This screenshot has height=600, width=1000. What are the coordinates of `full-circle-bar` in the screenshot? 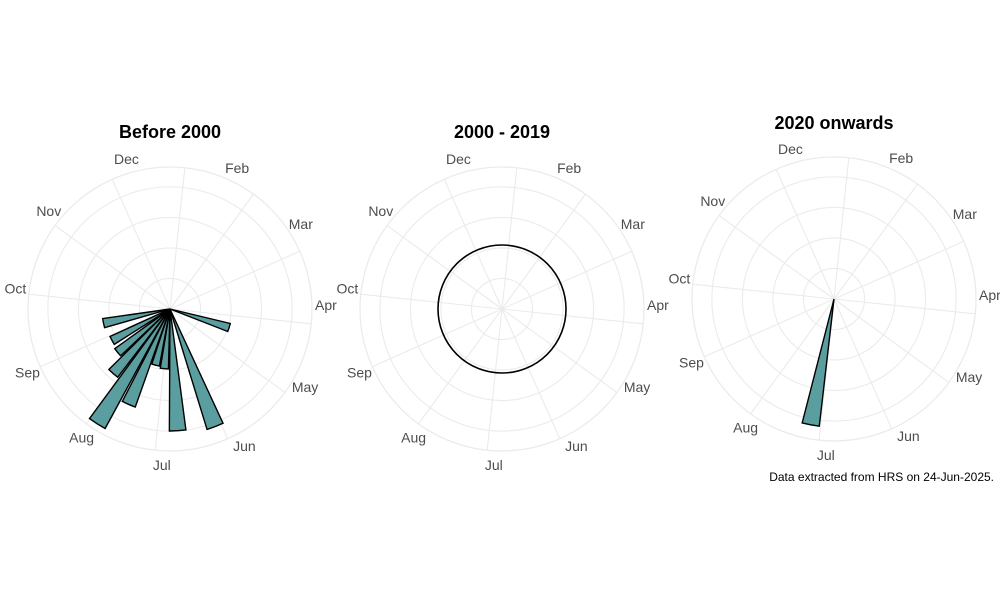 It's located at (502, 309).